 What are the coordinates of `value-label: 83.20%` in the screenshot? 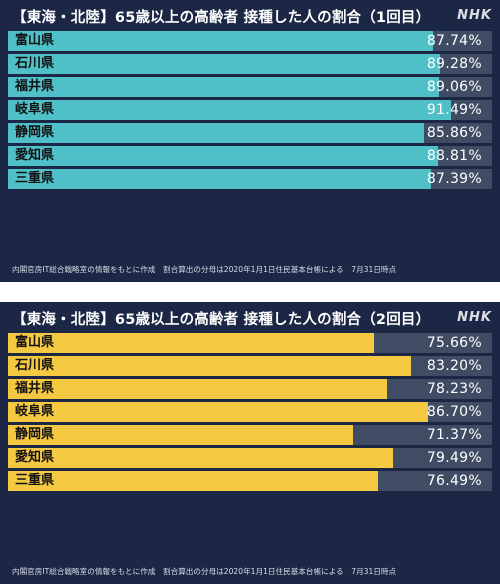 It's located at (454, 366).